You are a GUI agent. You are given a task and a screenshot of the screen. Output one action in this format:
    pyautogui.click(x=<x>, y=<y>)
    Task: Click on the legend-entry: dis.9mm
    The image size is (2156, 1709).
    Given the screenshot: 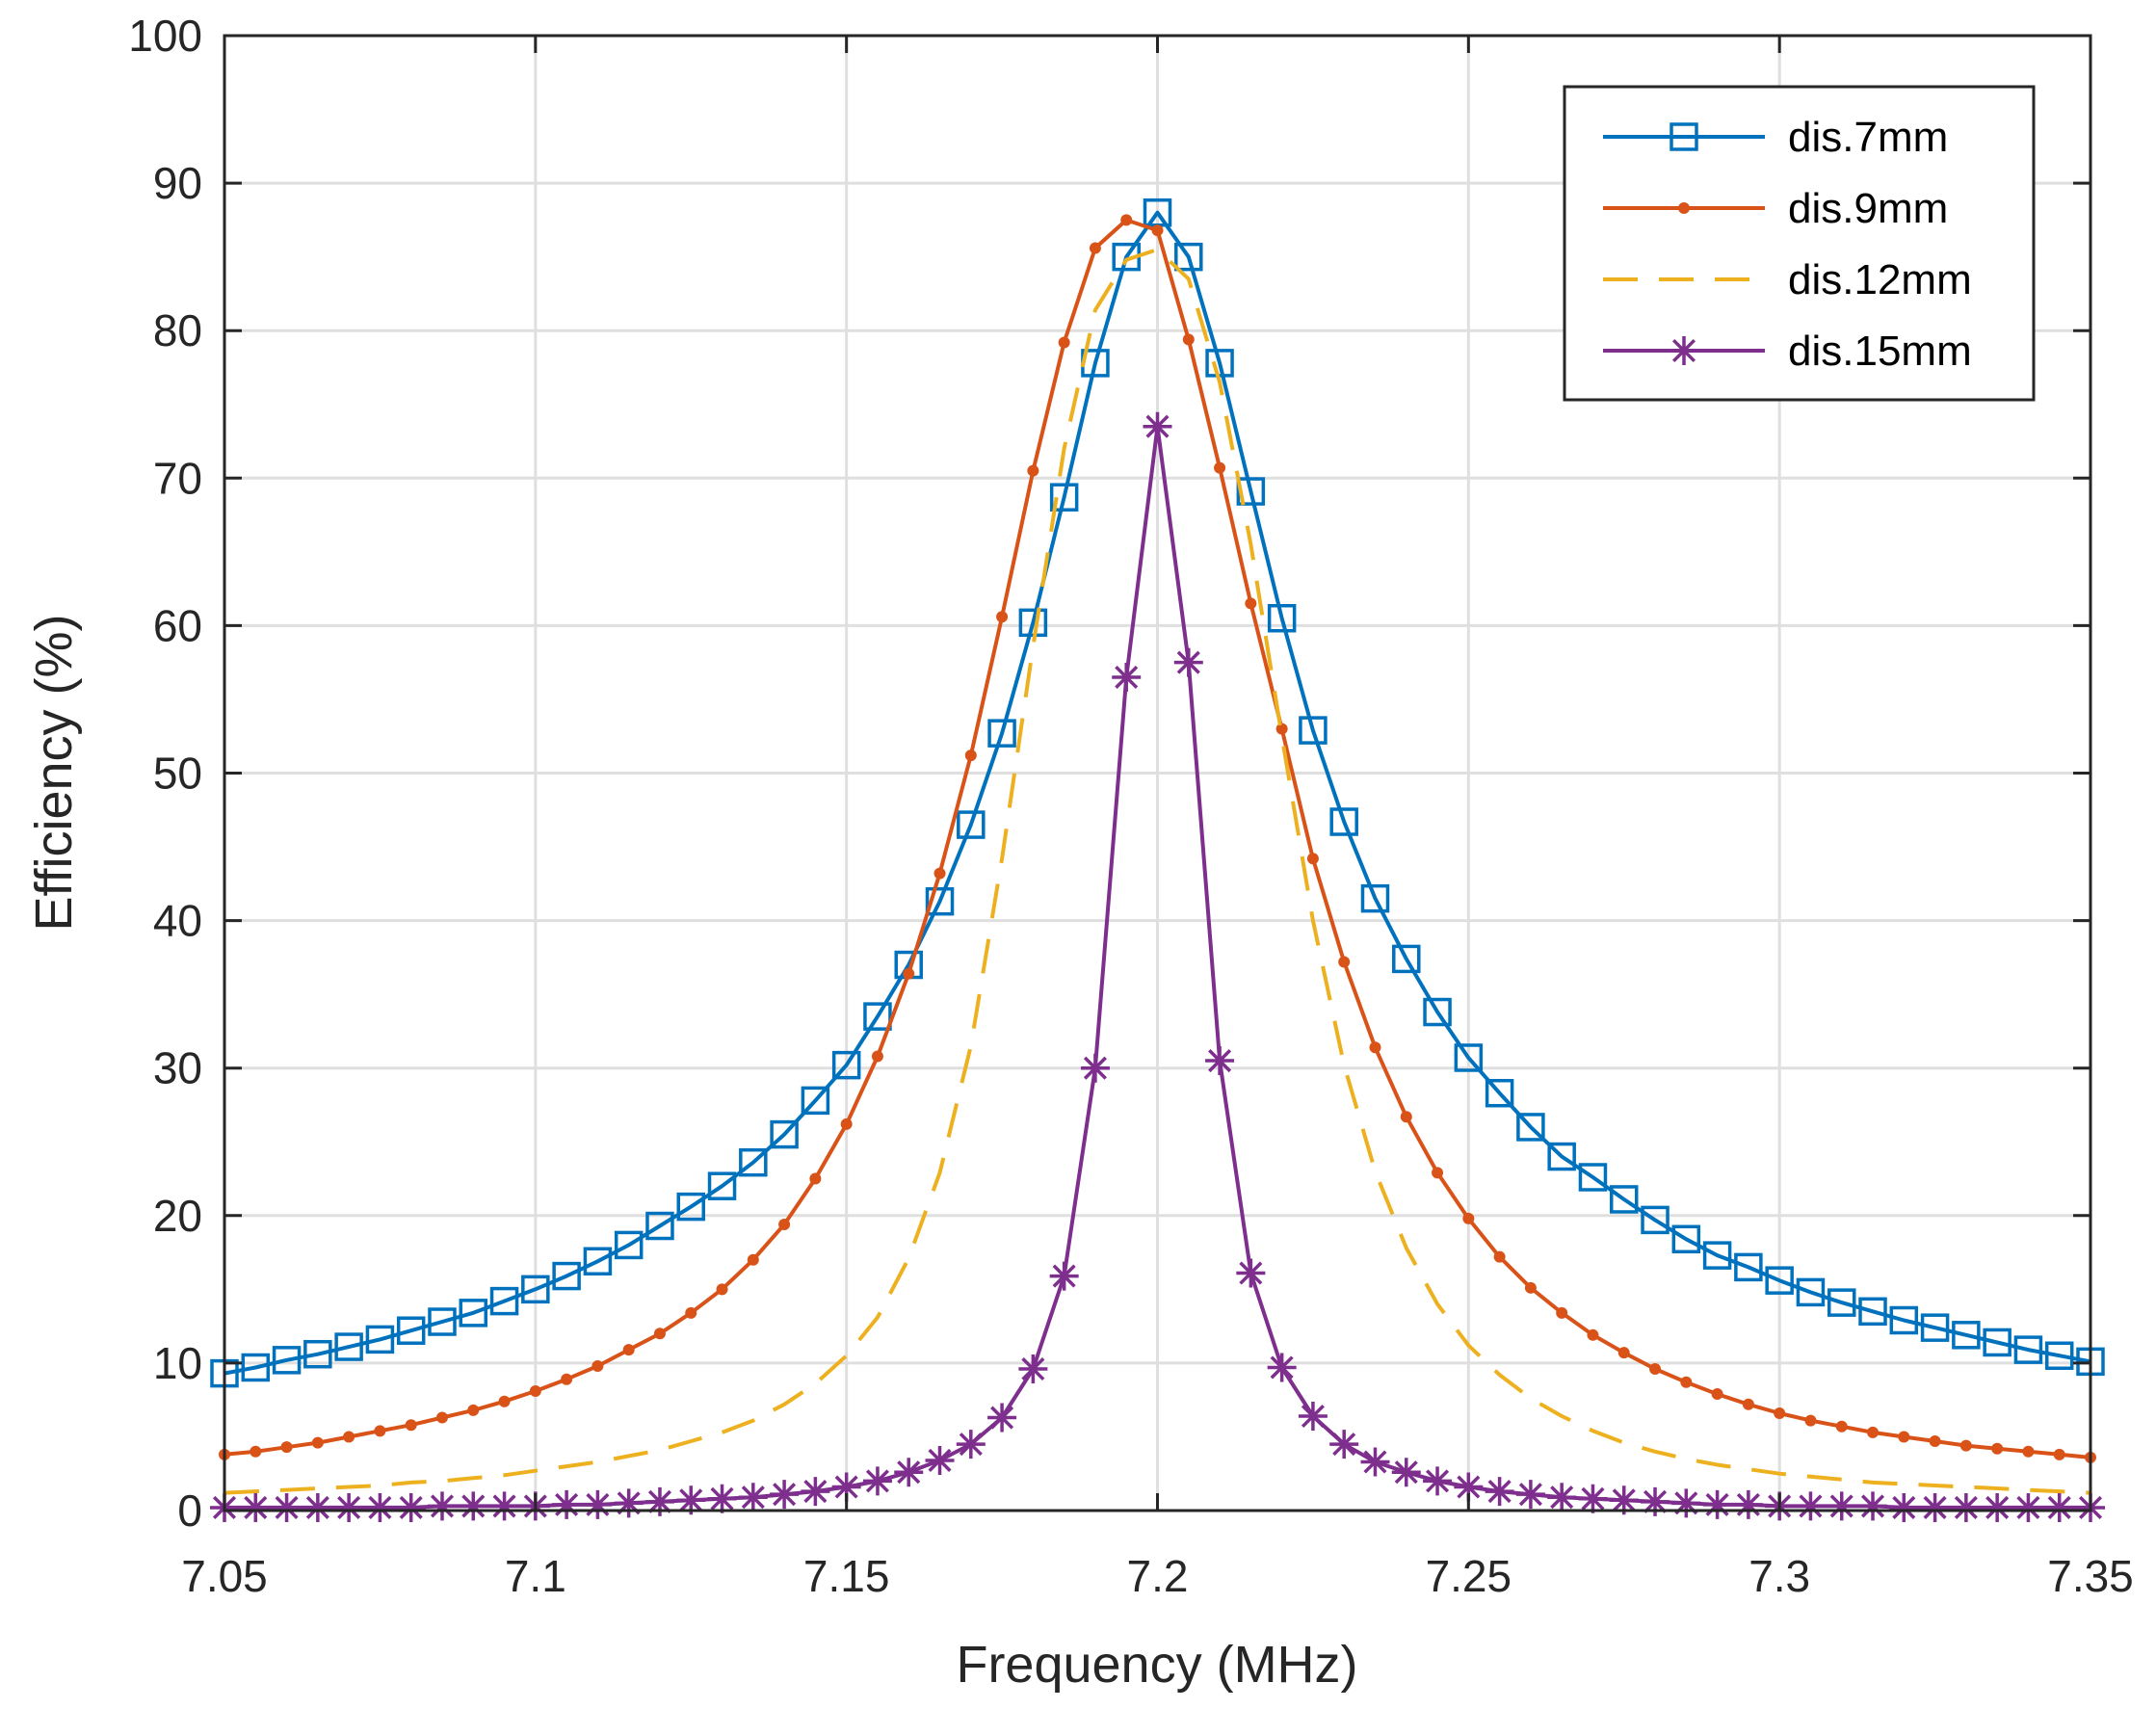 What is the action you would take?
    pyautogui.click(x=1776, y=208)
    